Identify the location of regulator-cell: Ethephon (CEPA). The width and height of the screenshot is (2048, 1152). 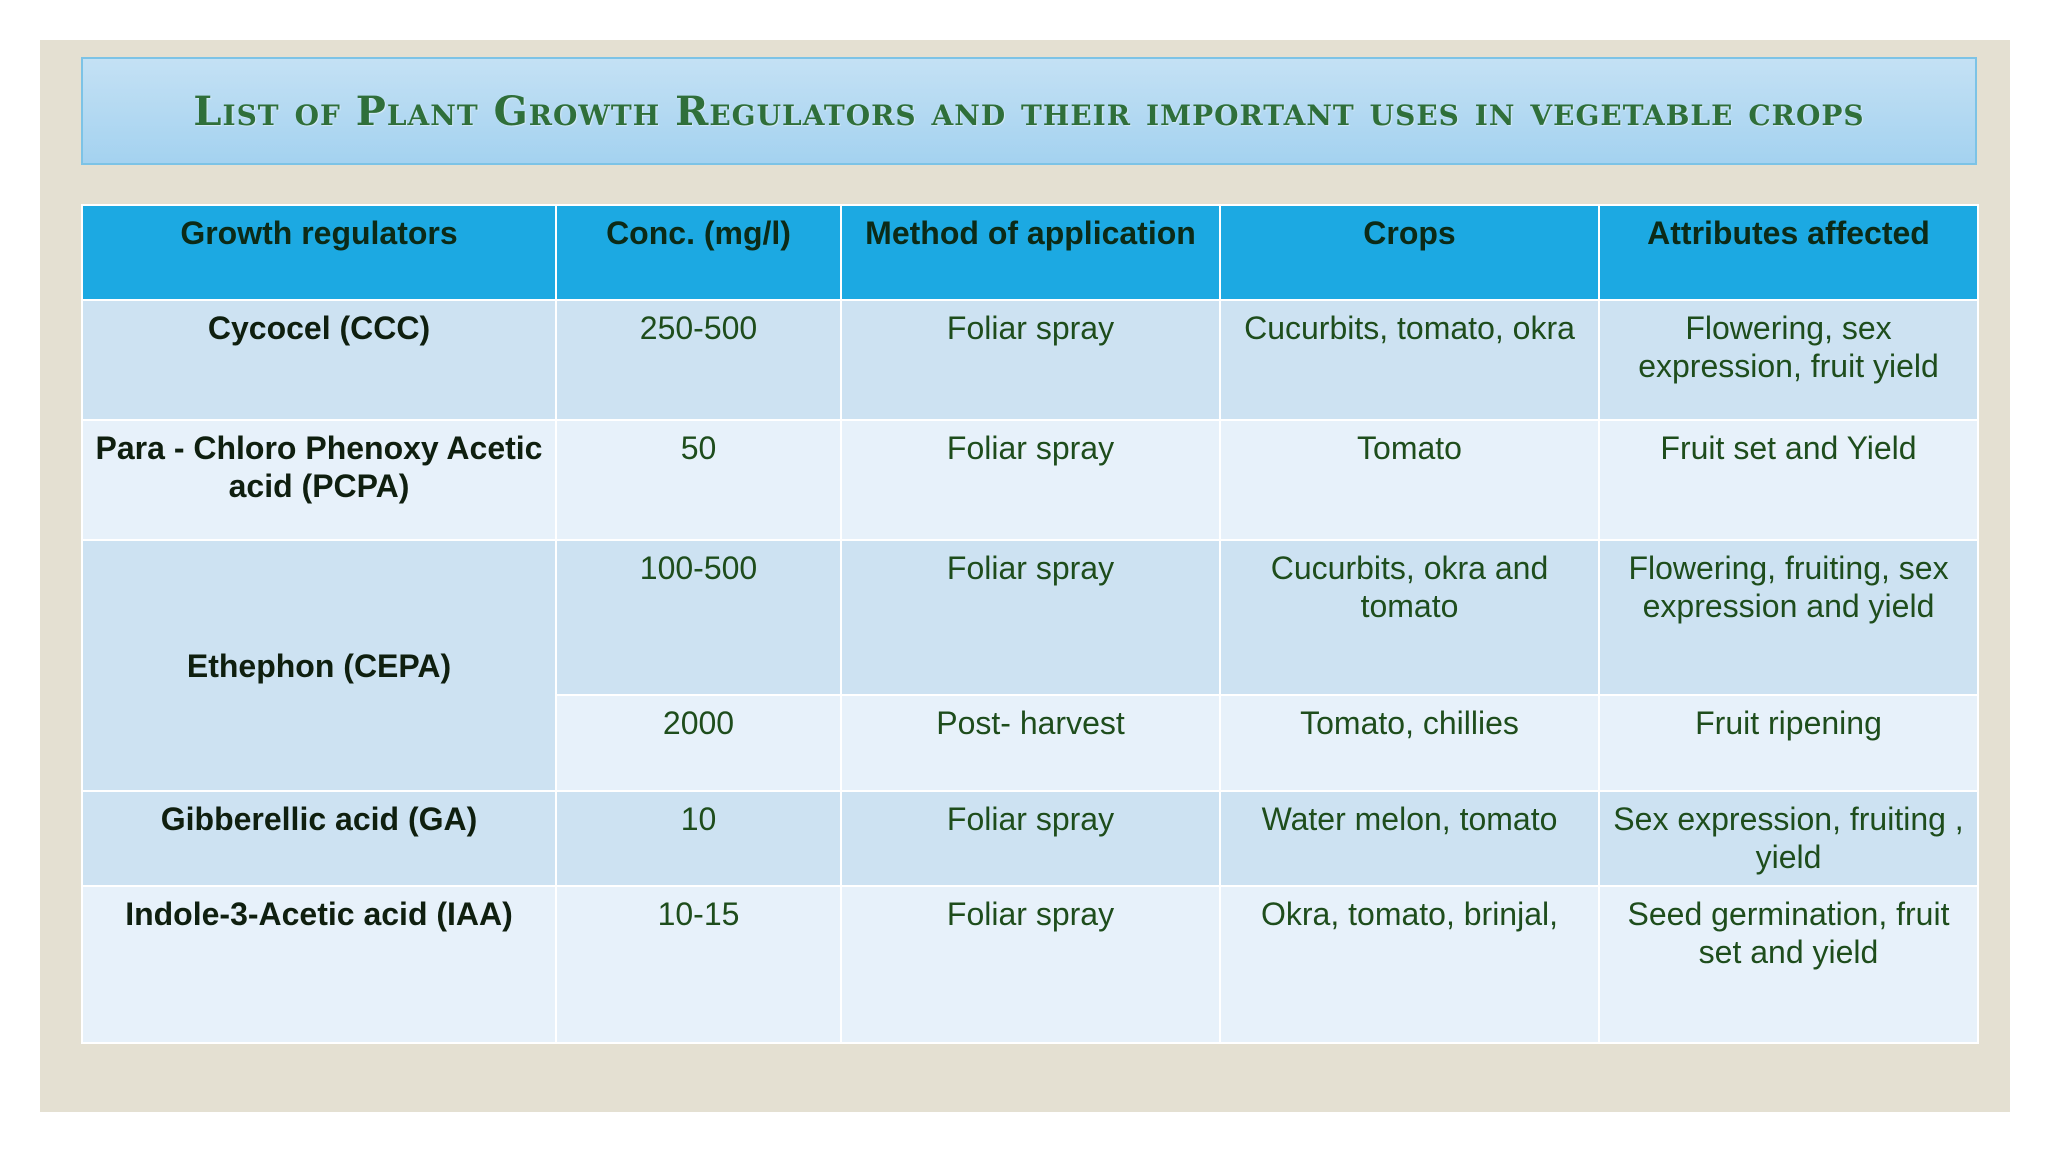
(319, 665).